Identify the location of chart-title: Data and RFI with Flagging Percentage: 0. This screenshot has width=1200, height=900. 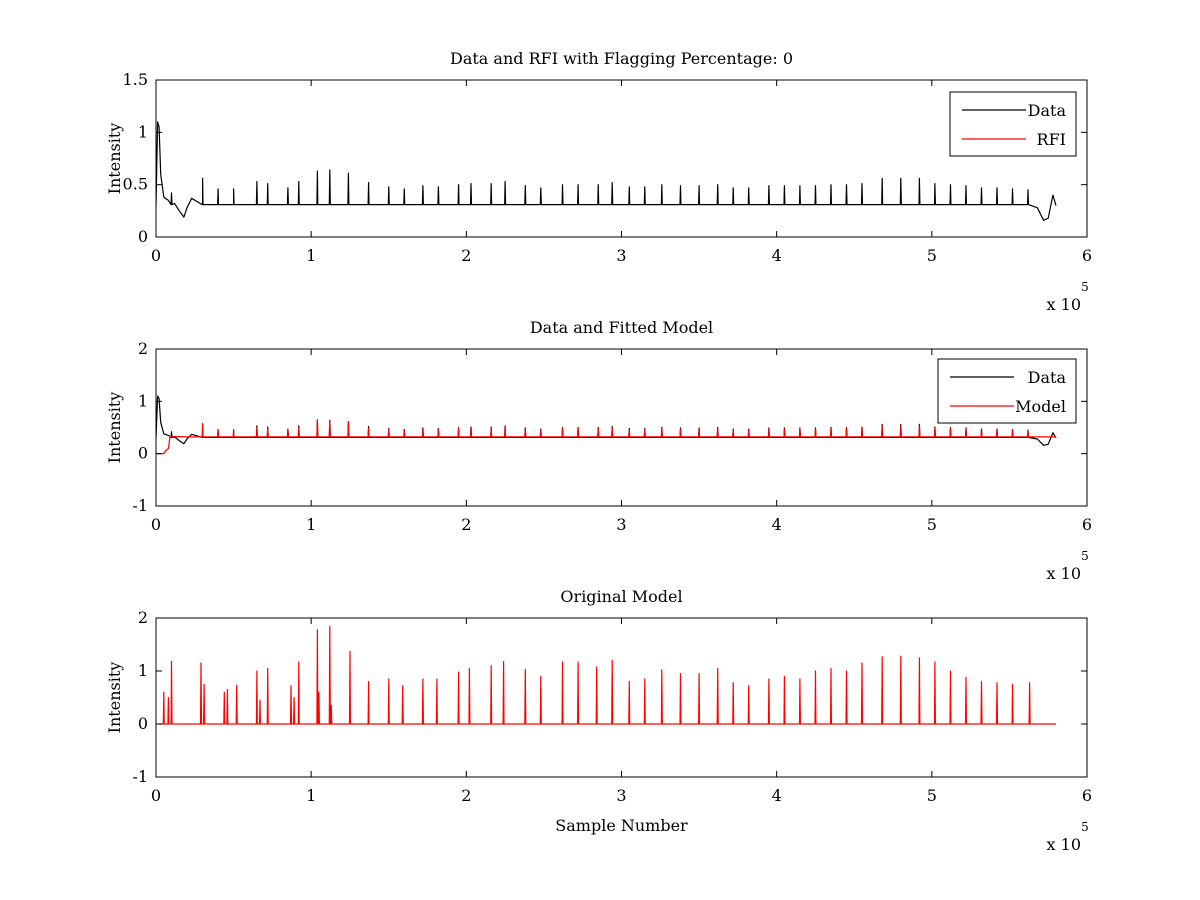
(621, 58).